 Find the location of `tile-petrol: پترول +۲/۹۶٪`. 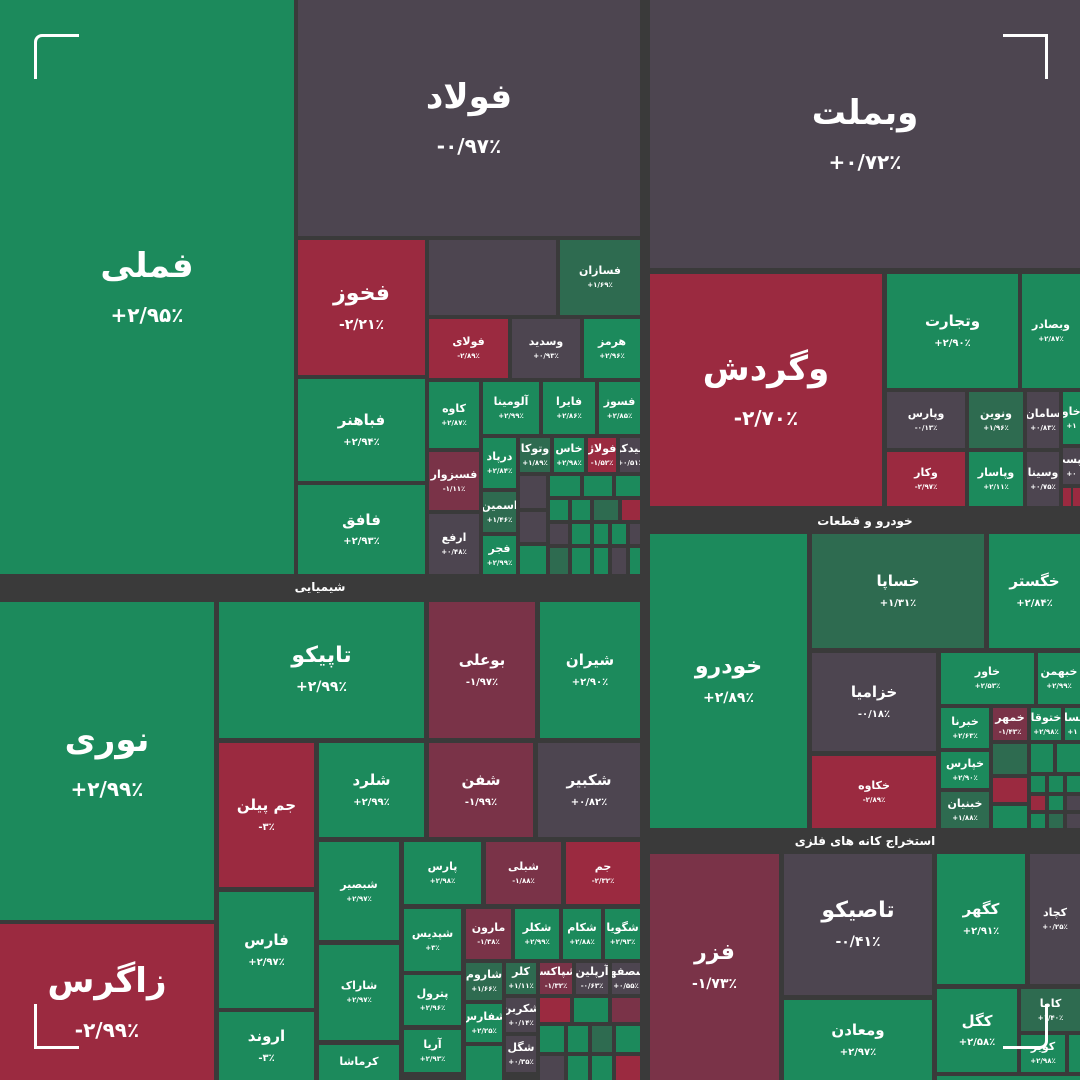

tile-petrol: پترول +۲/۹۶٪ is located at coordinates (432, 1000).